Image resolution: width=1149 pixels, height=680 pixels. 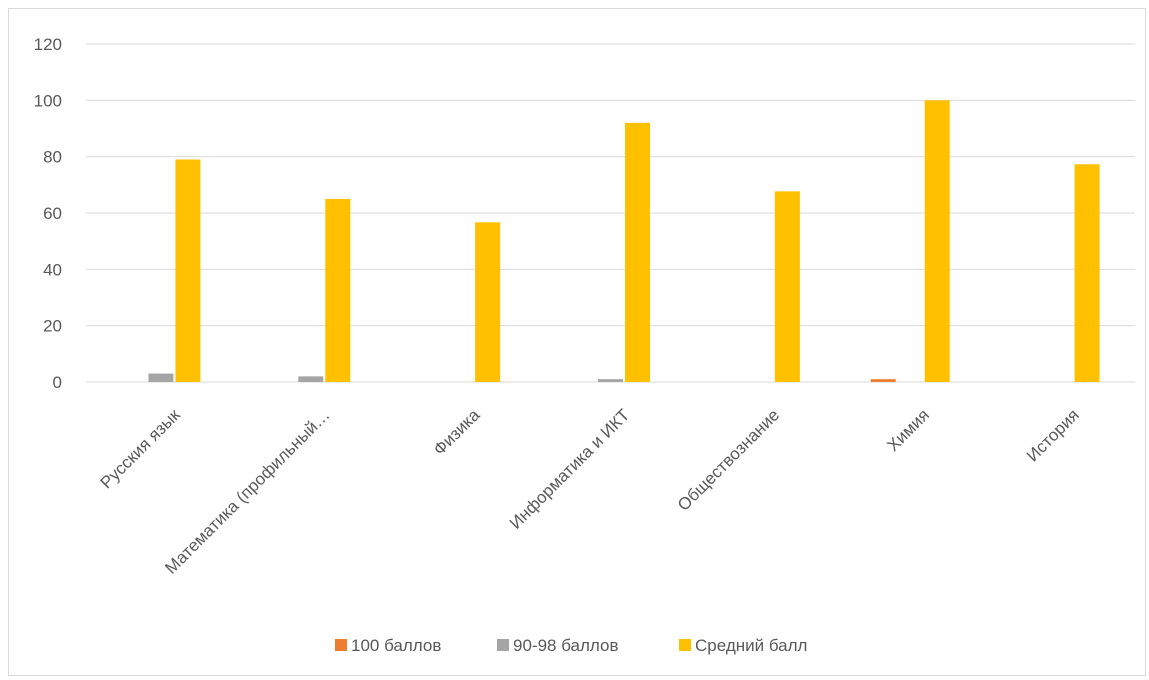 I want to click on legend-label: Средний балл, so click(x=751, y=645).